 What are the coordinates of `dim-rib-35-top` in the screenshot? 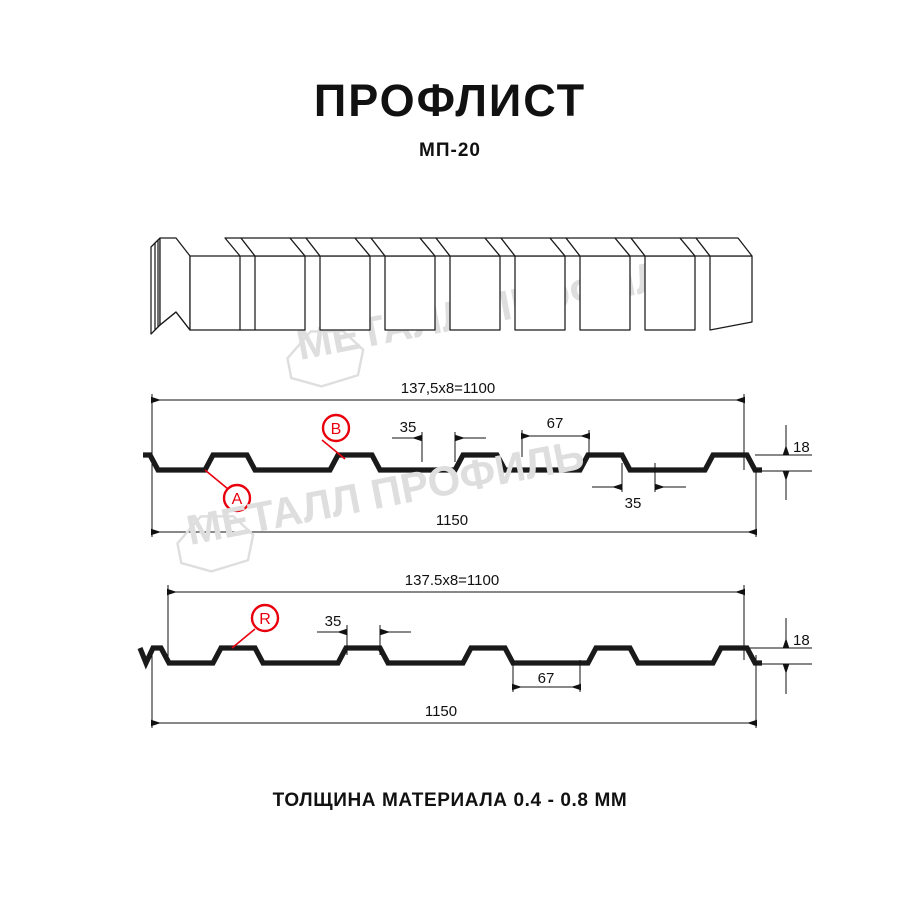 It's located at (439, 447).